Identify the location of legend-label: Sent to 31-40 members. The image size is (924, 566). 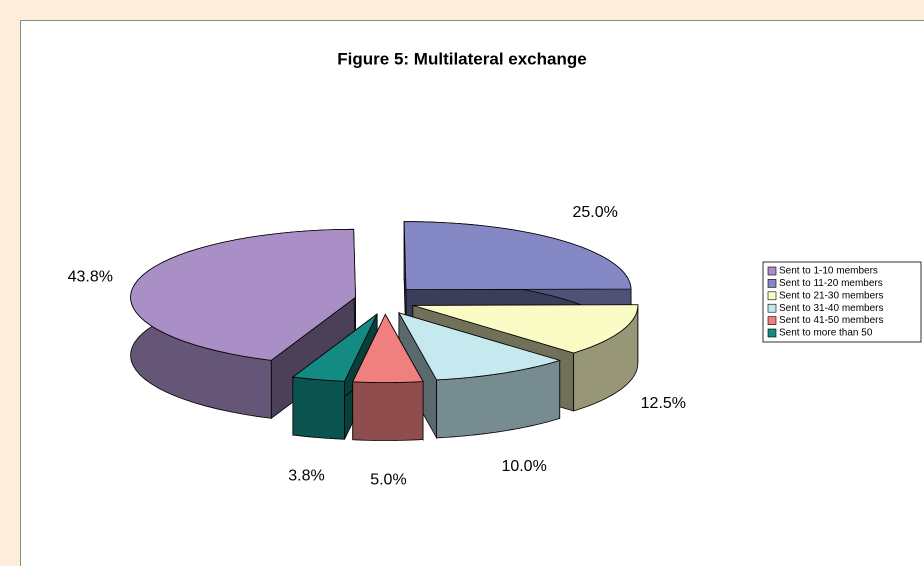
(831, 308).